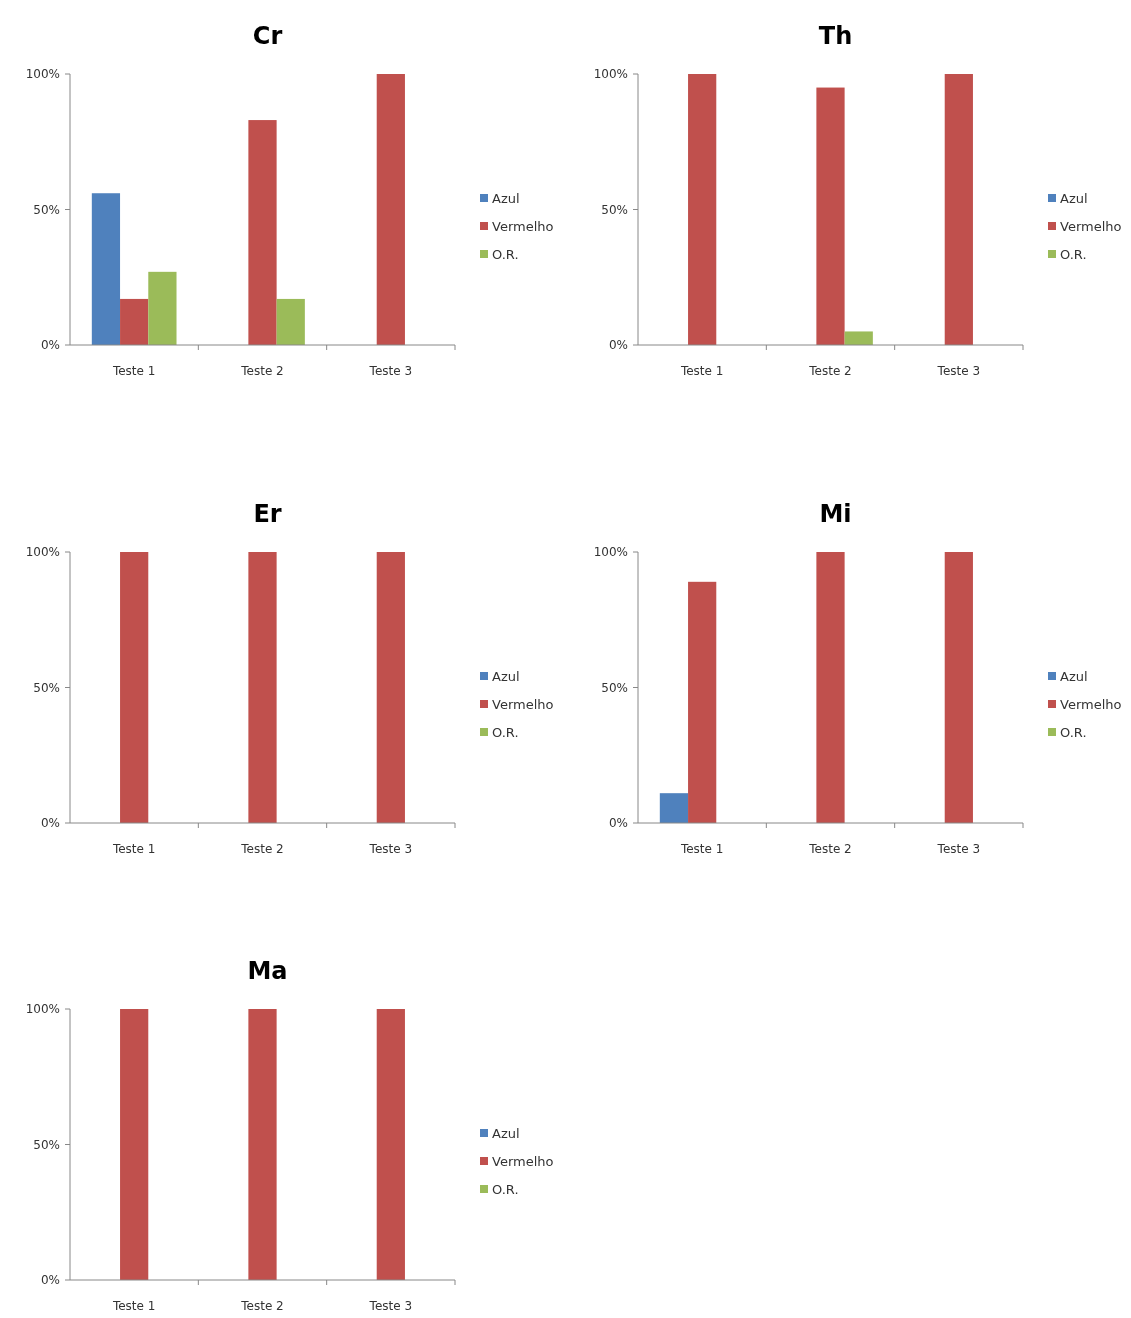 The height and width of the screenshot is (1318, 1131). I want to click on chart-title: Cr, so click(267, 36).